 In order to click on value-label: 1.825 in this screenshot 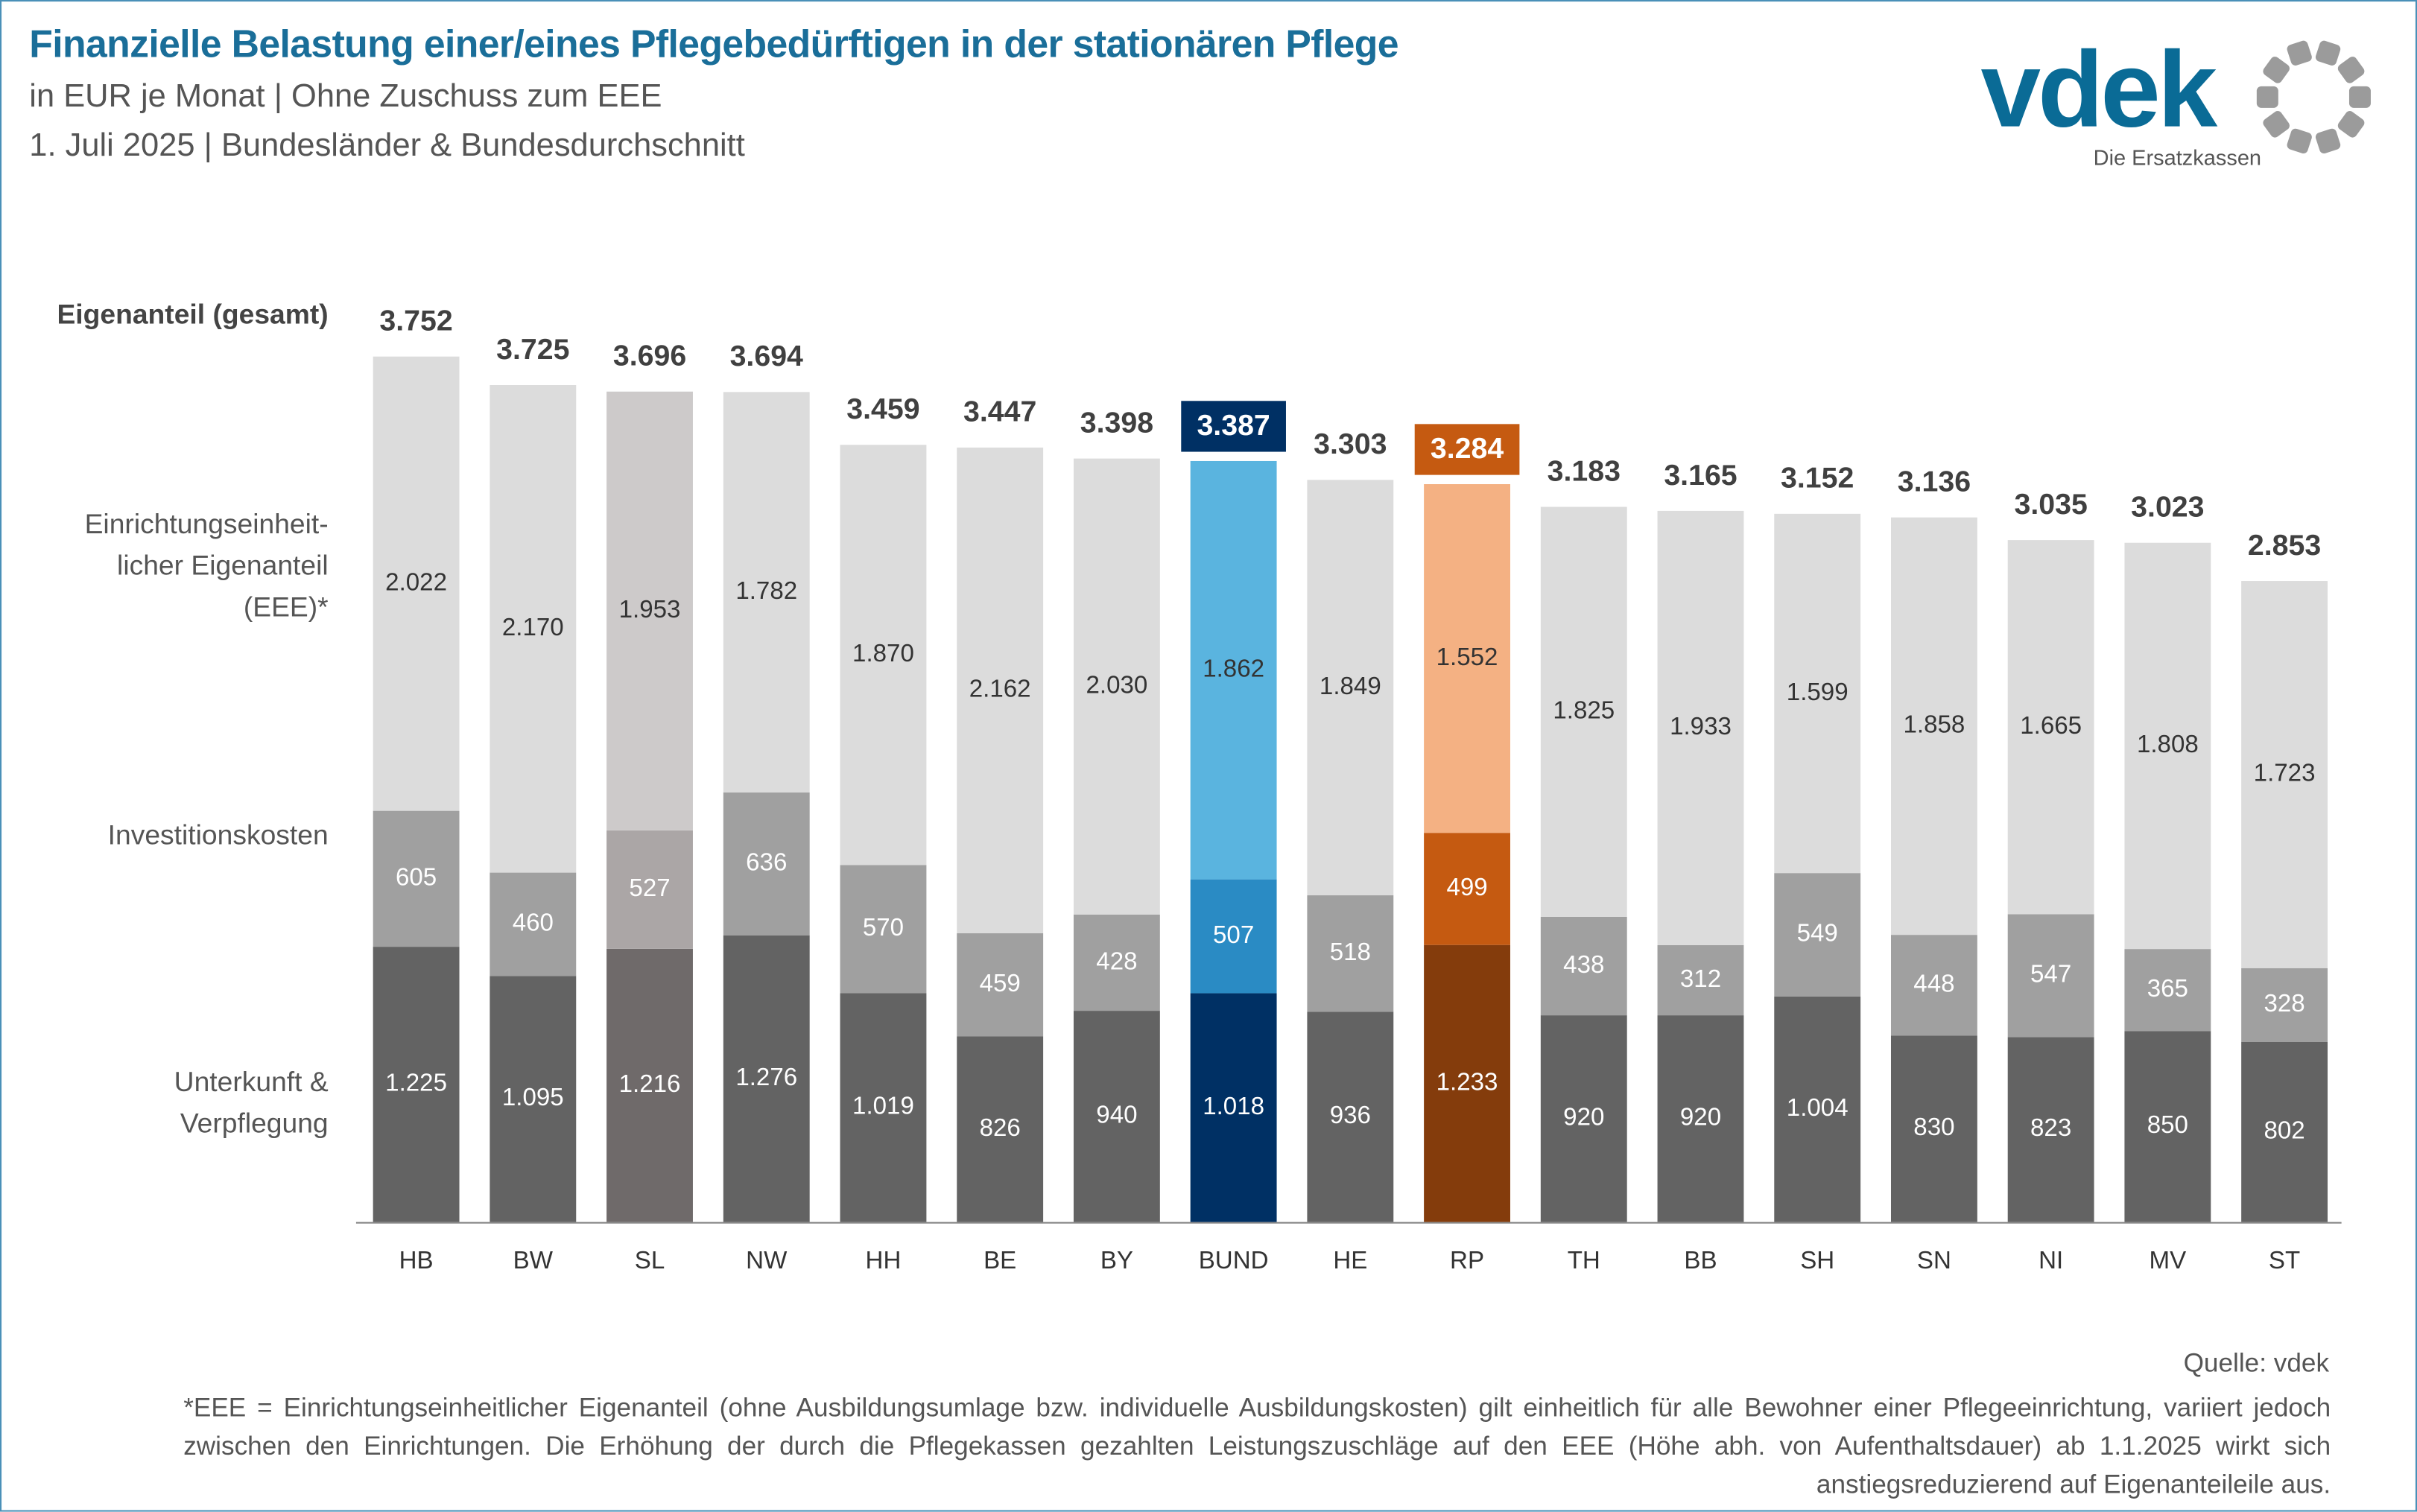, I will do `click(1584, 710)`.